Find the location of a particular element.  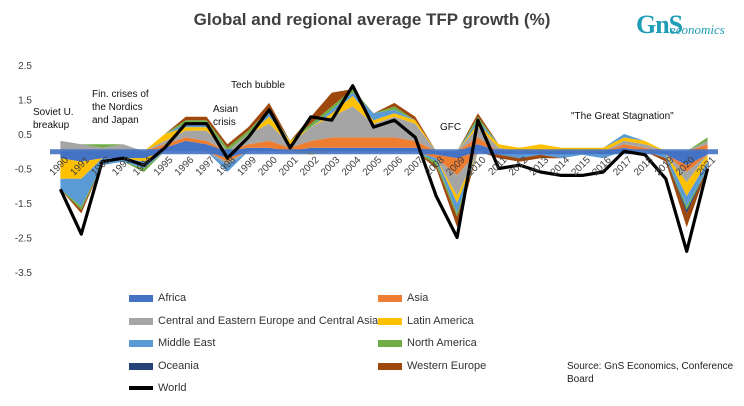

x-tick-label: 1996 is located at coordinates (185, 166).